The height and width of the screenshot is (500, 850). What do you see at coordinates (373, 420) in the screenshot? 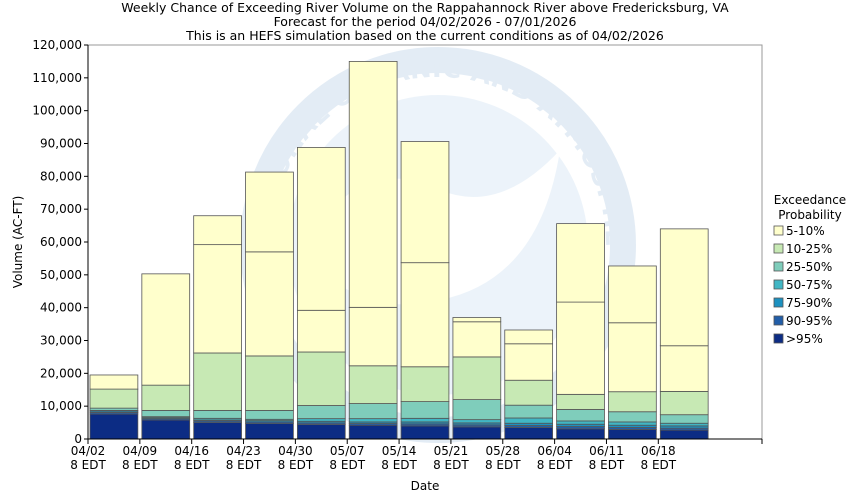
I see `bar-segment-05-07-50-75pct` at bounding box center [373, 420].